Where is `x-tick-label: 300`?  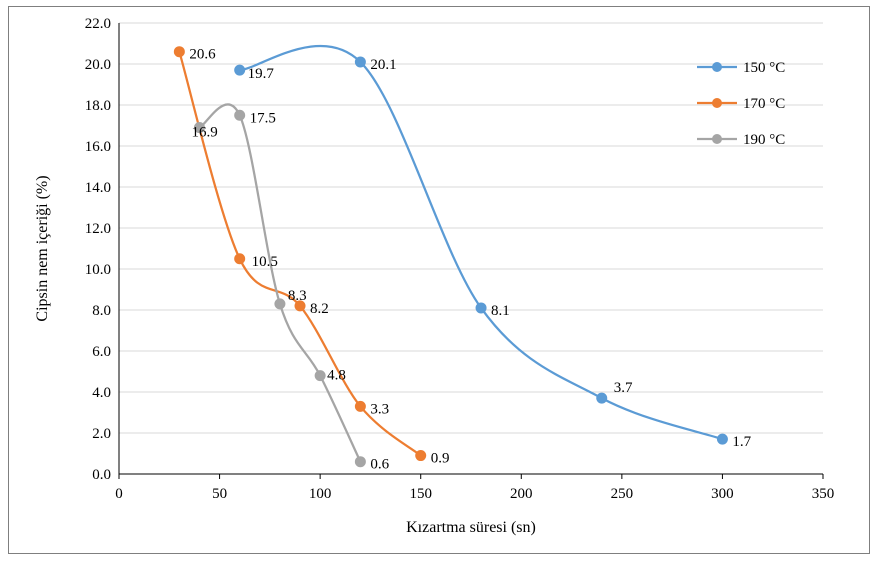
x-tick-label: 300 is located at coordinates (722, 494).